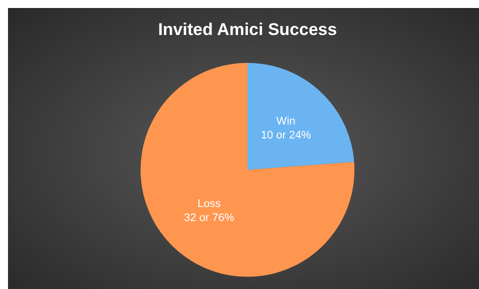 The image size is (479, 289). I want to click on data-label: 10 or 24%, so click(286, 135).